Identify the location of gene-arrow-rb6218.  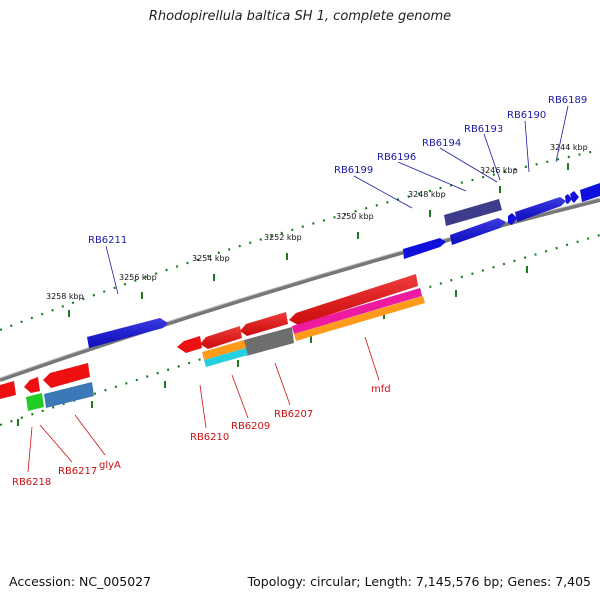
(8, 390).